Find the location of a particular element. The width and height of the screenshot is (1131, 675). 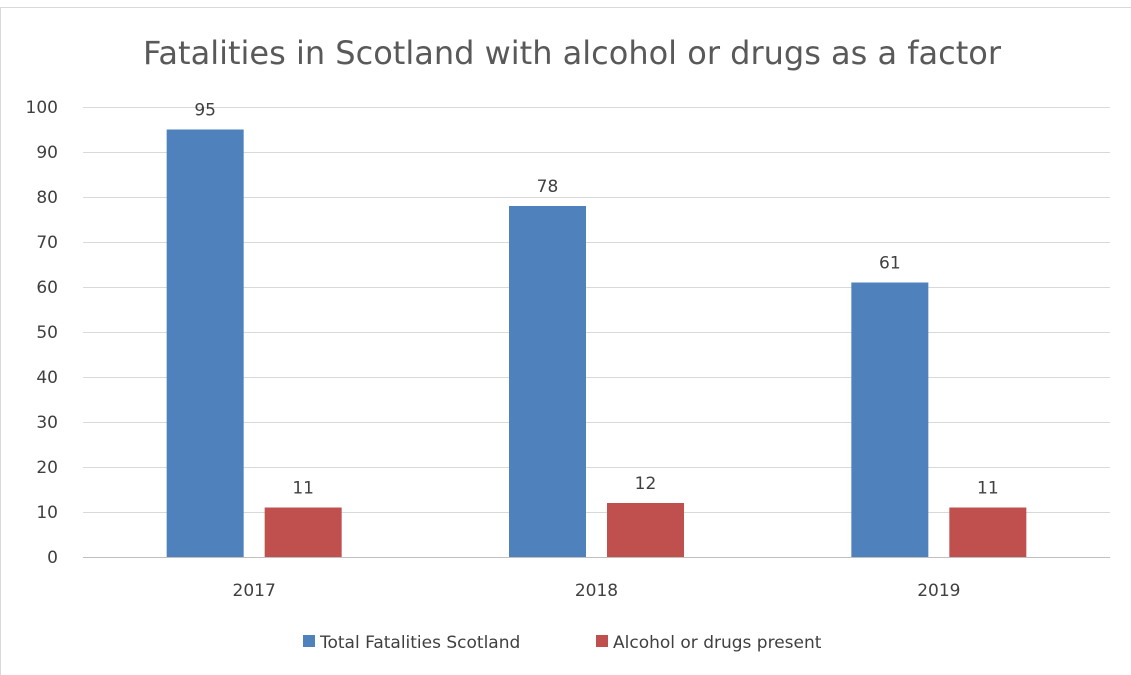

x-tick-label: 2017 is located at coordinates (254, 591).